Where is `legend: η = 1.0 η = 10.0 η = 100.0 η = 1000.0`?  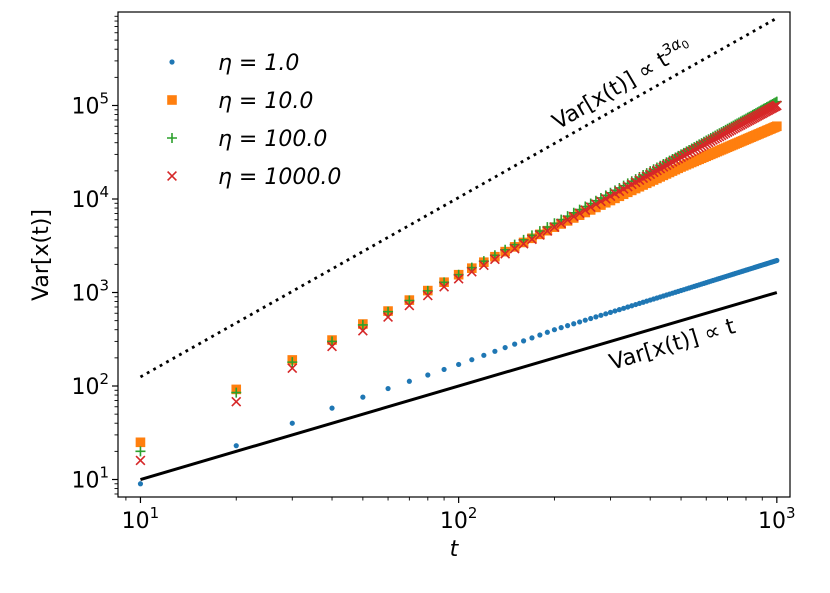 legend: η = 1.0 η = 10.0 η = 100.0 η = 1000.0 is located at coordinates (254, 120).